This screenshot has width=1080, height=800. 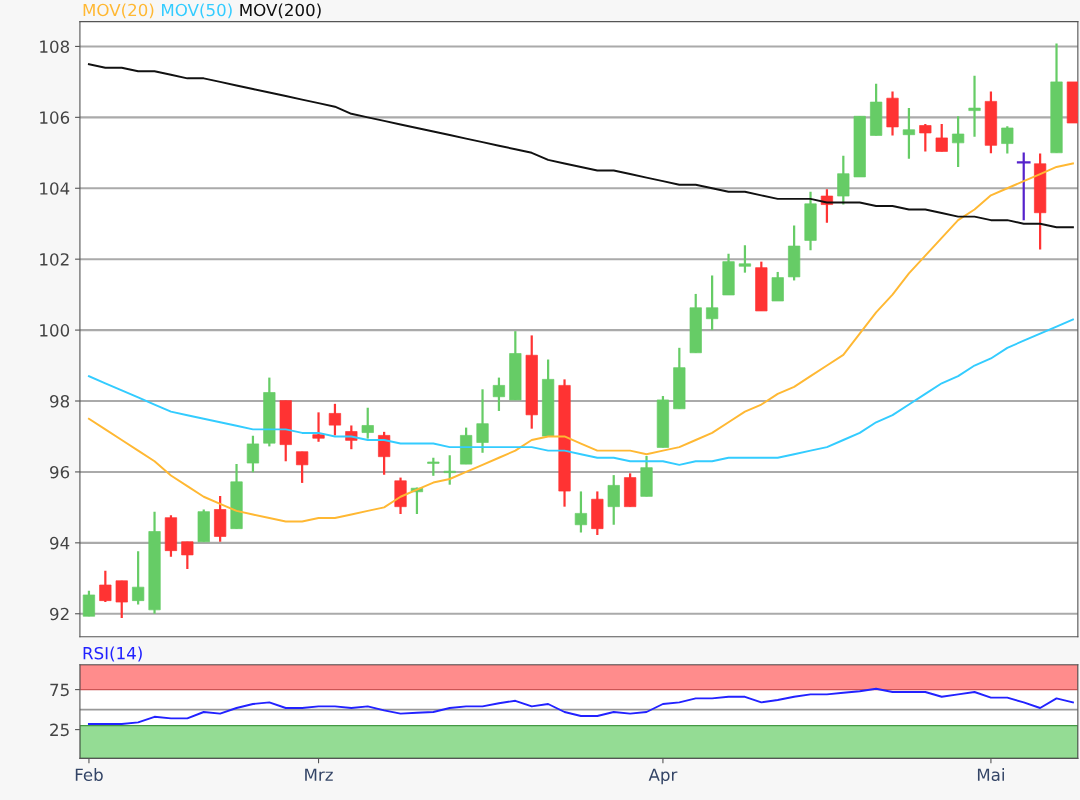 What do you see at coordinates (280, 11) in the screenshot?
I see `text: MOV(200)` at bounding box center [280, 11].